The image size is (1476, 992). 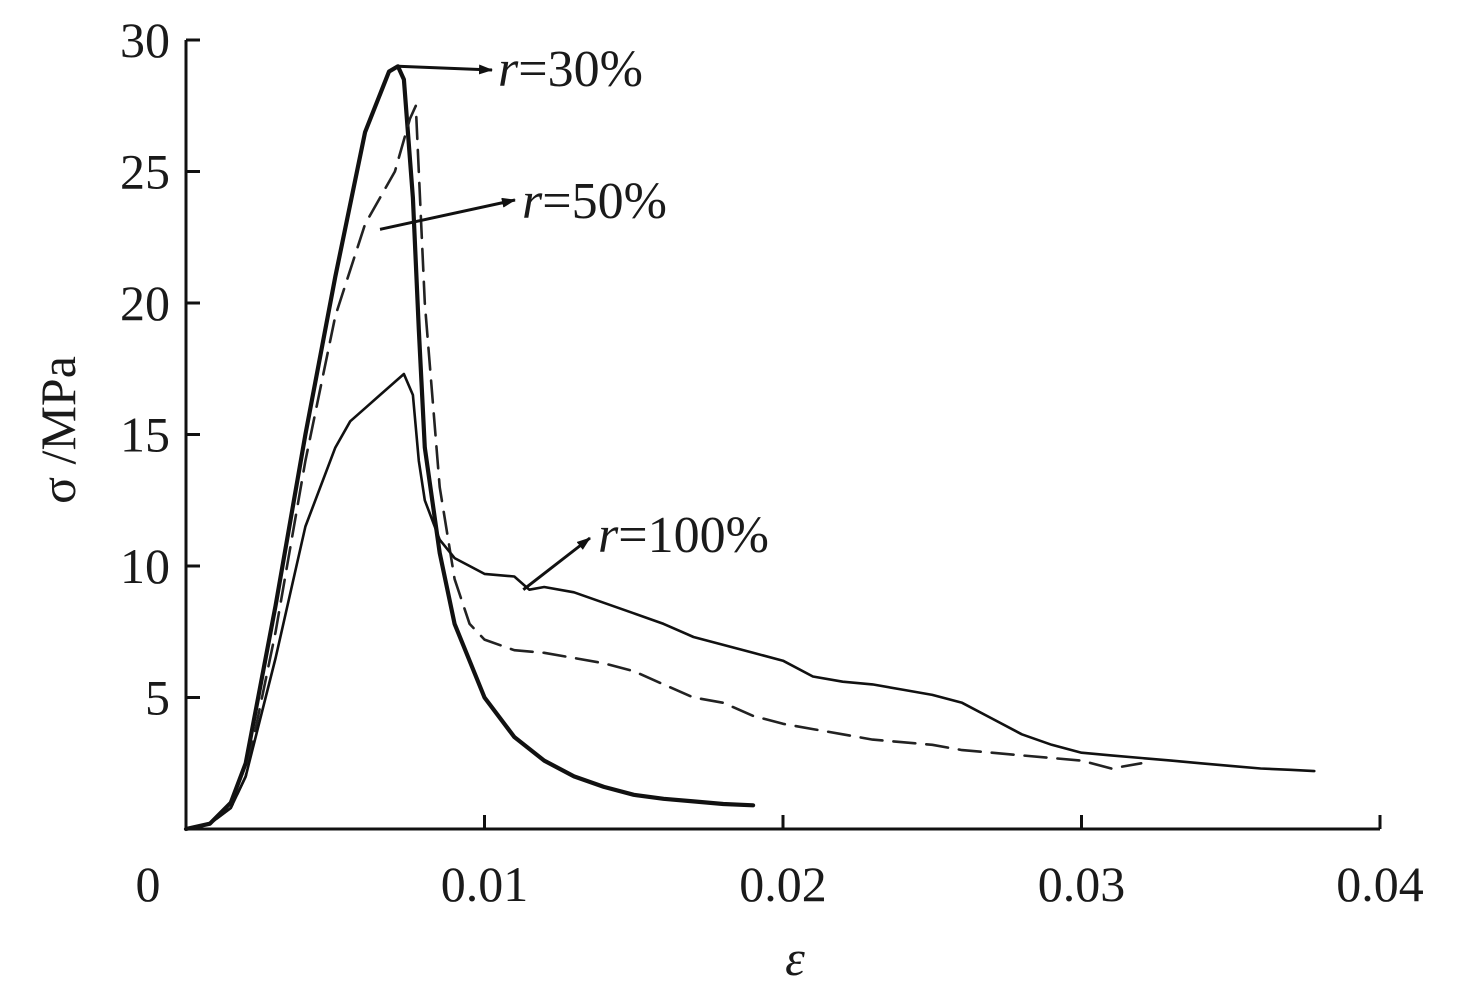 I want to click on annotation-label: r=30%, so click(x=570, y=69).